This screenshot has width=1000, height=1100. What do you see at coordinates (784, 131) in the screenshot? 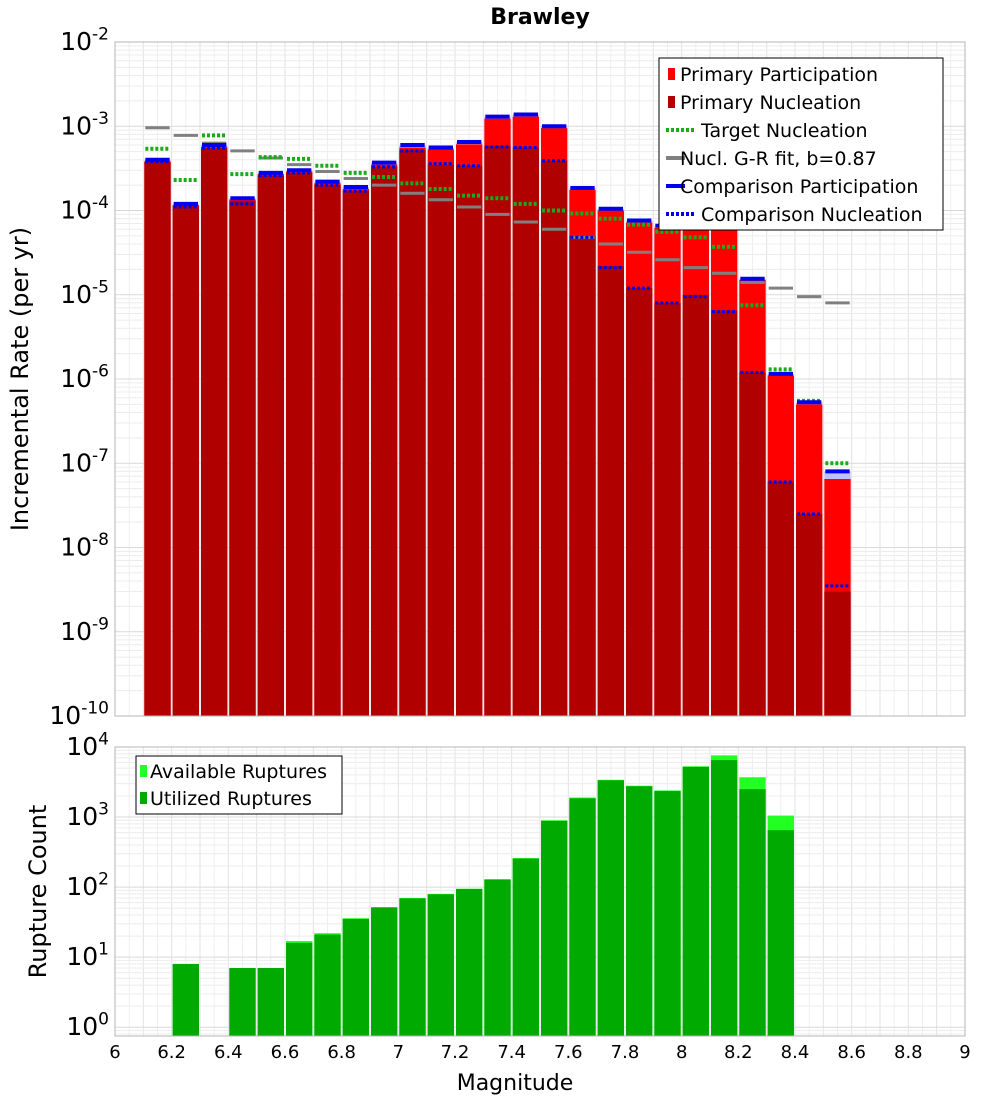
I see `legend-entry: Target Nucleation` at bounding box center [784, 131].